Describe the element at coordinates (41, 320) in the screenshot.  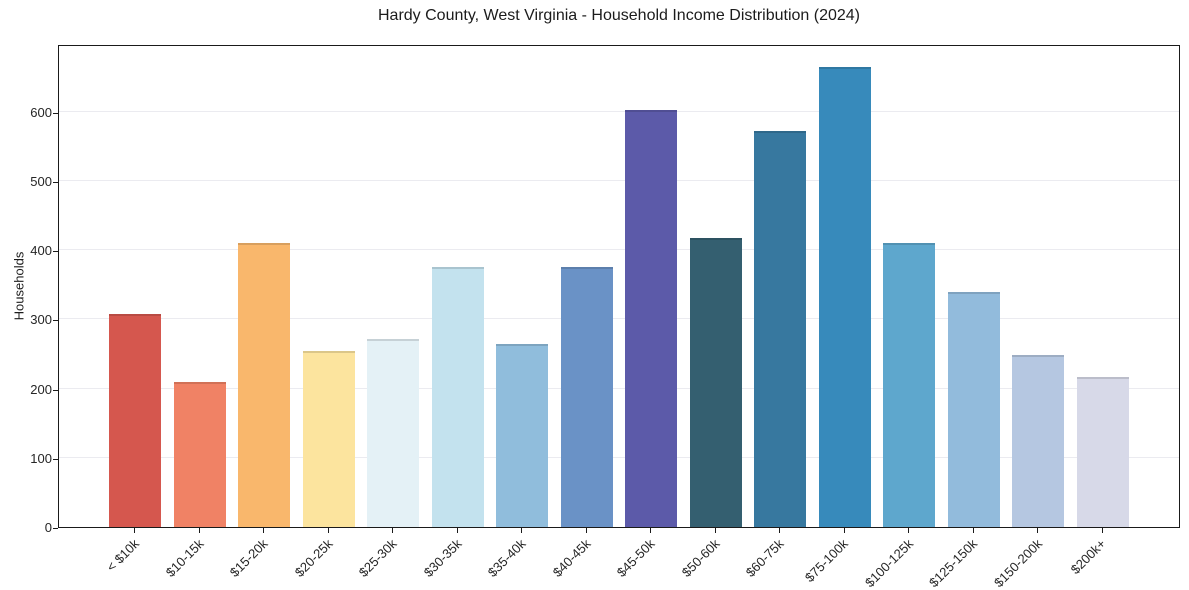
I see `y-tick-label: 300` at that location.